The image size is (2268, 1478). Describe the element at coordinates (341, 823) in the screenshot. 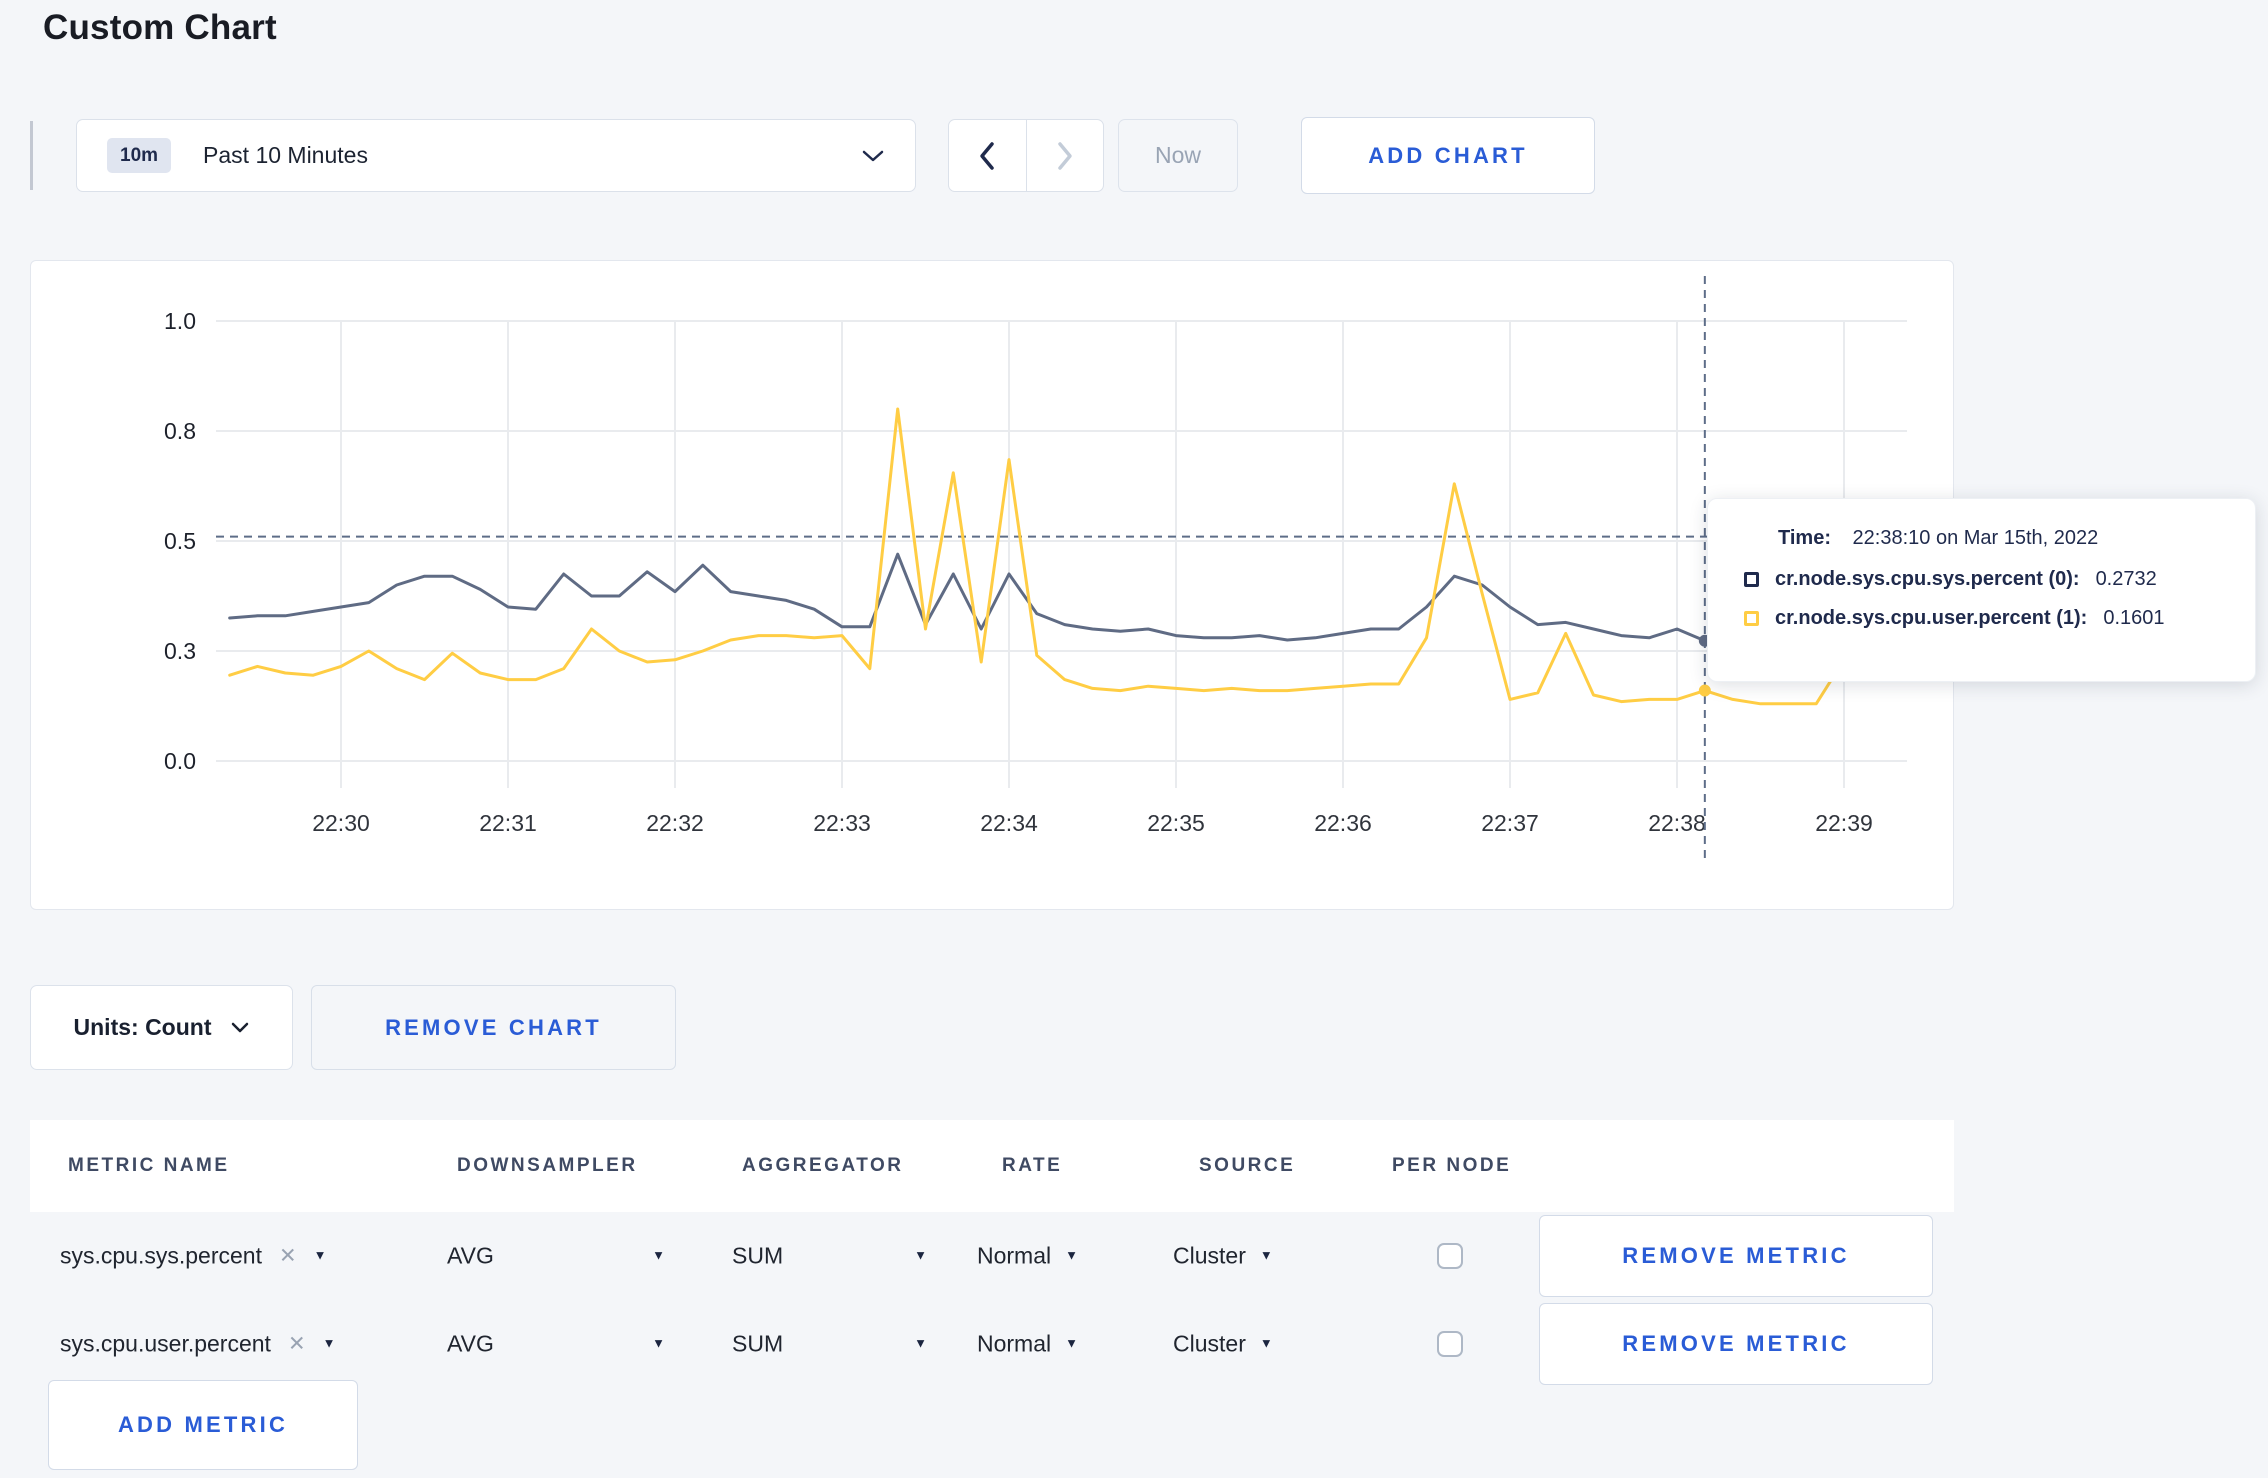

I see `x-axis-tick-label: 22:30` at that location.